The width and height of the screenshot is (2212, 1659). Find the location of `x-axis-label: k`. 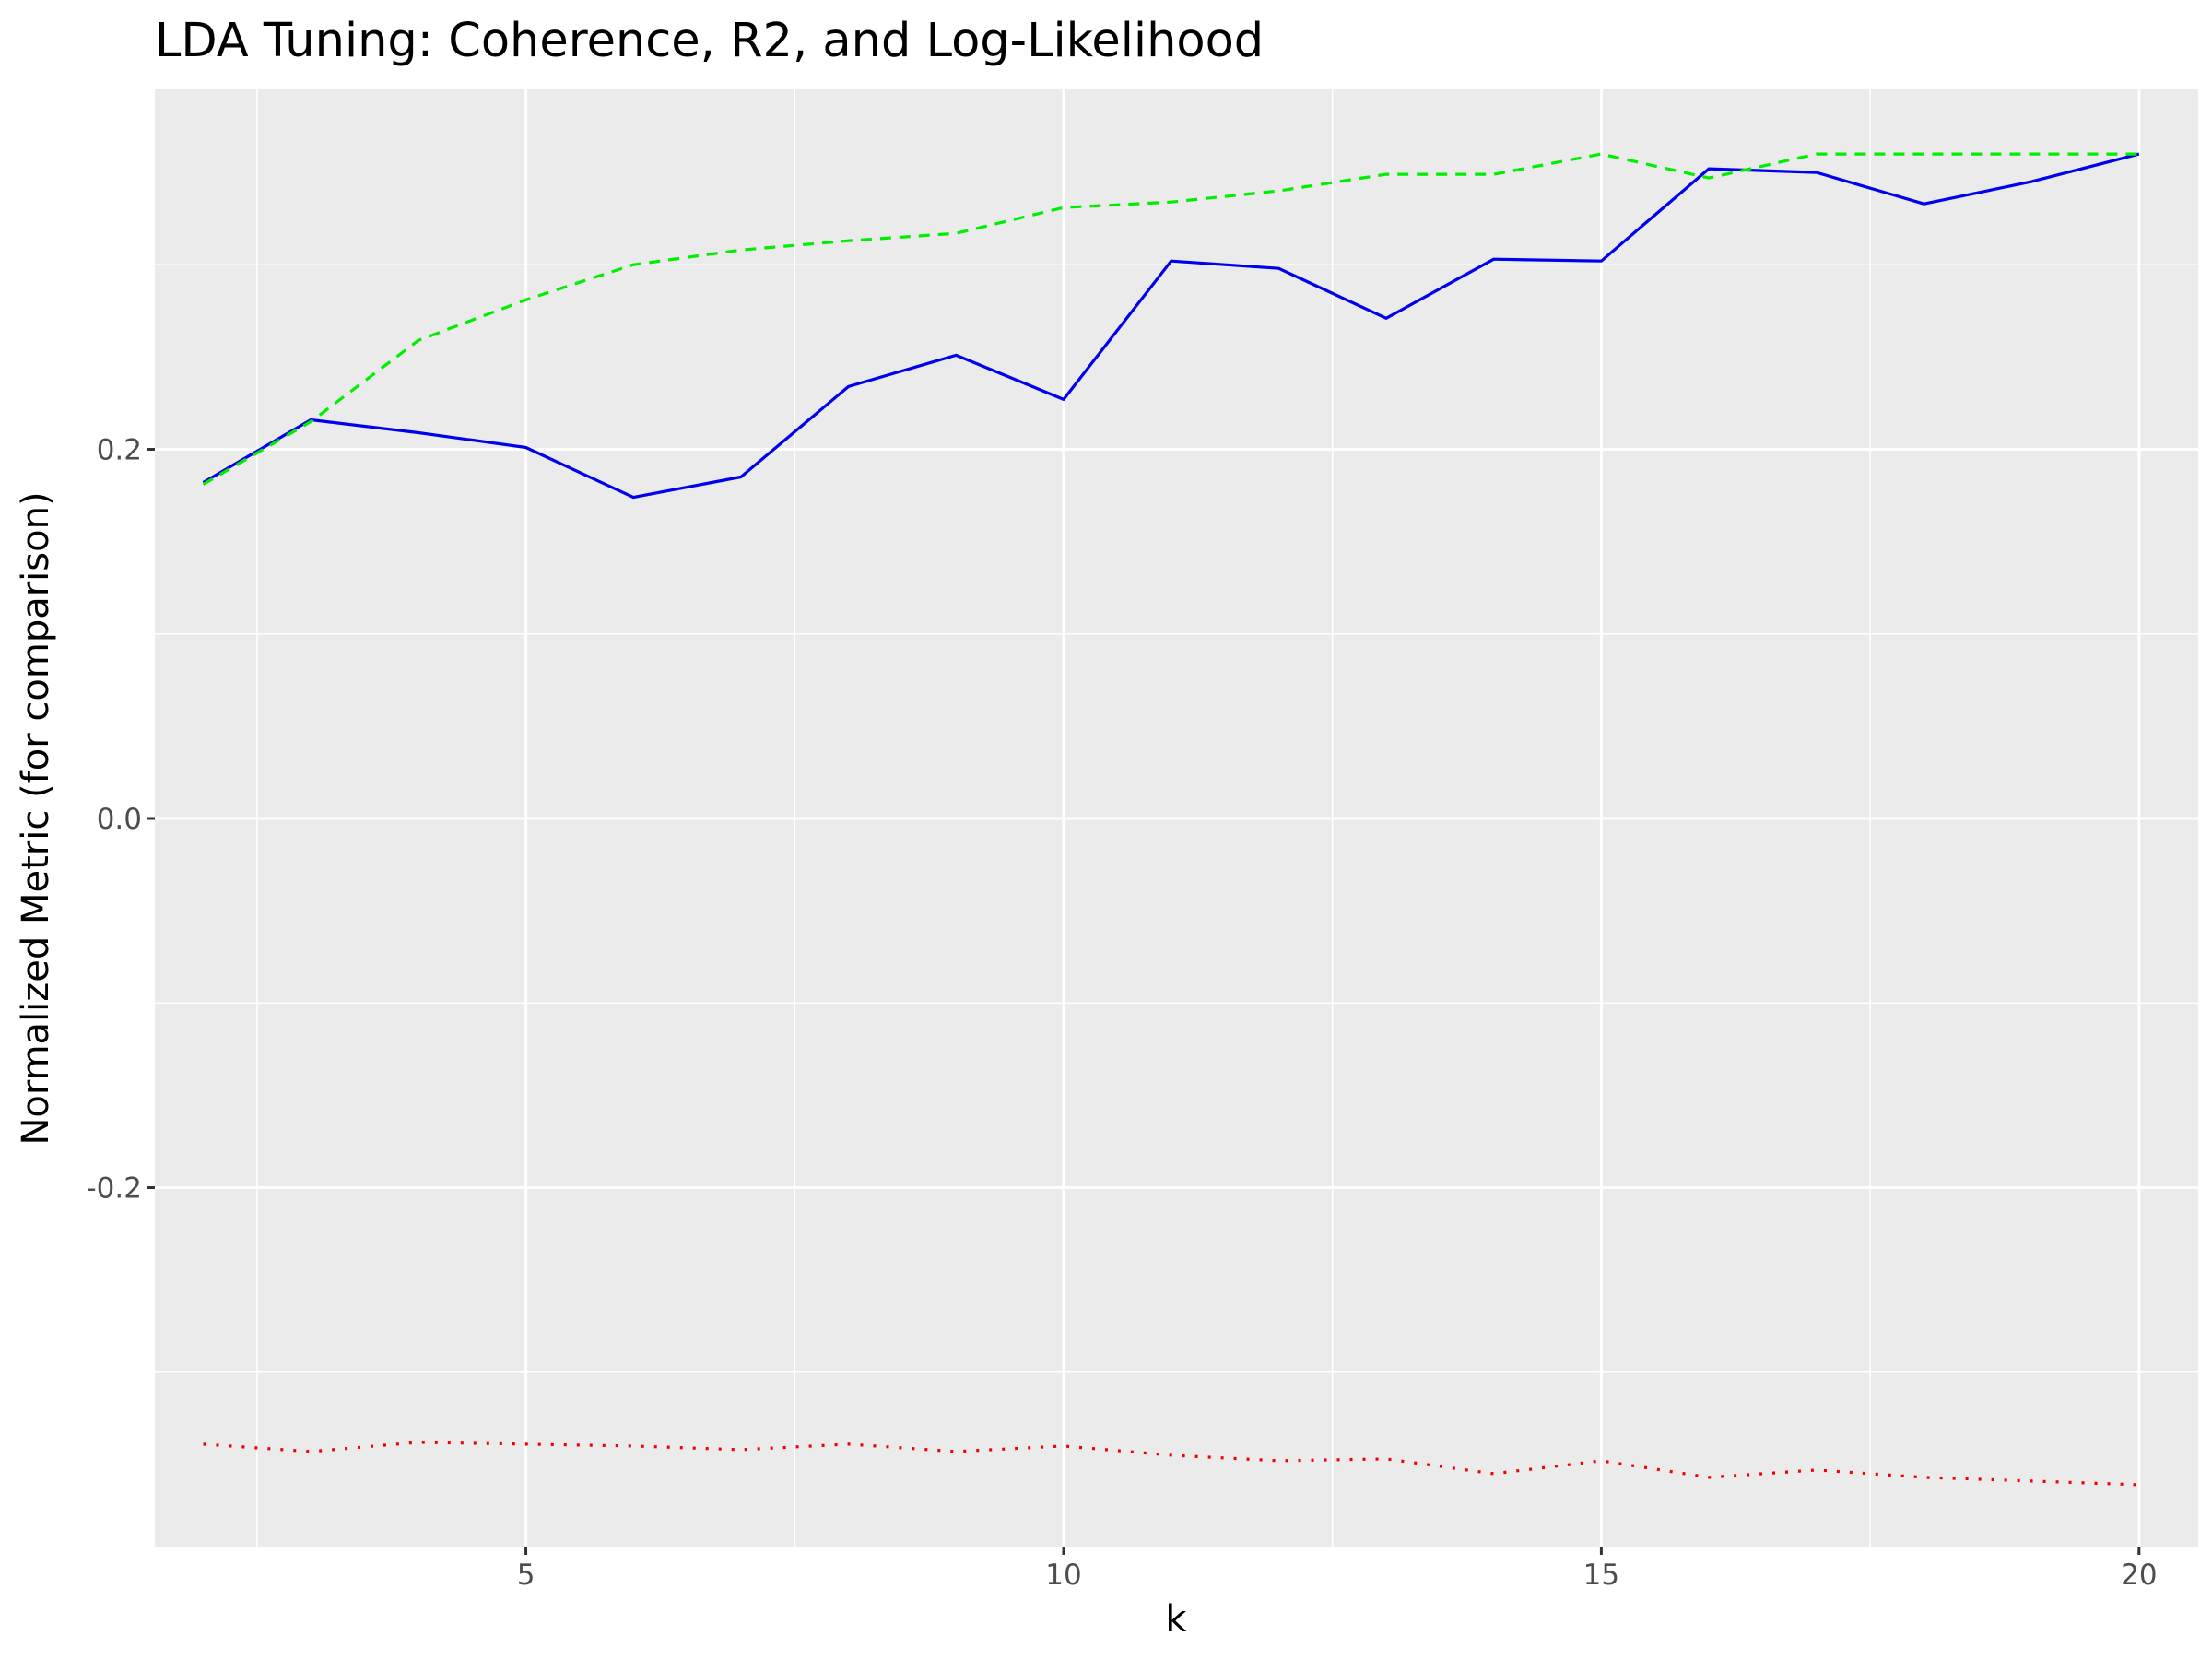

x-axis-label: k is located at coordinates (1176, 1619).